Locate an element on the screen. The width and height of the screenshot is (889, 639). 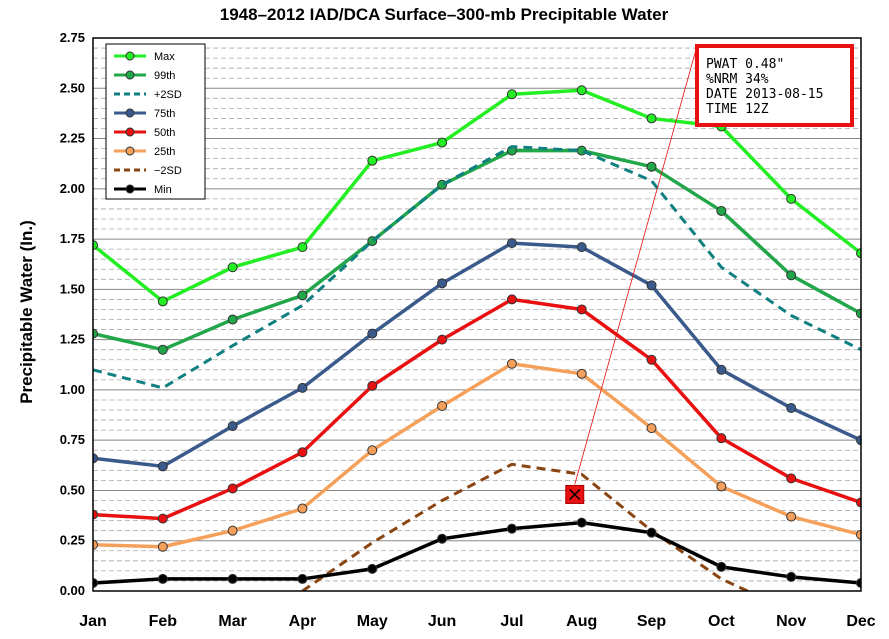
y-tick-label: 0.50 is located at coordinates (72, 489).